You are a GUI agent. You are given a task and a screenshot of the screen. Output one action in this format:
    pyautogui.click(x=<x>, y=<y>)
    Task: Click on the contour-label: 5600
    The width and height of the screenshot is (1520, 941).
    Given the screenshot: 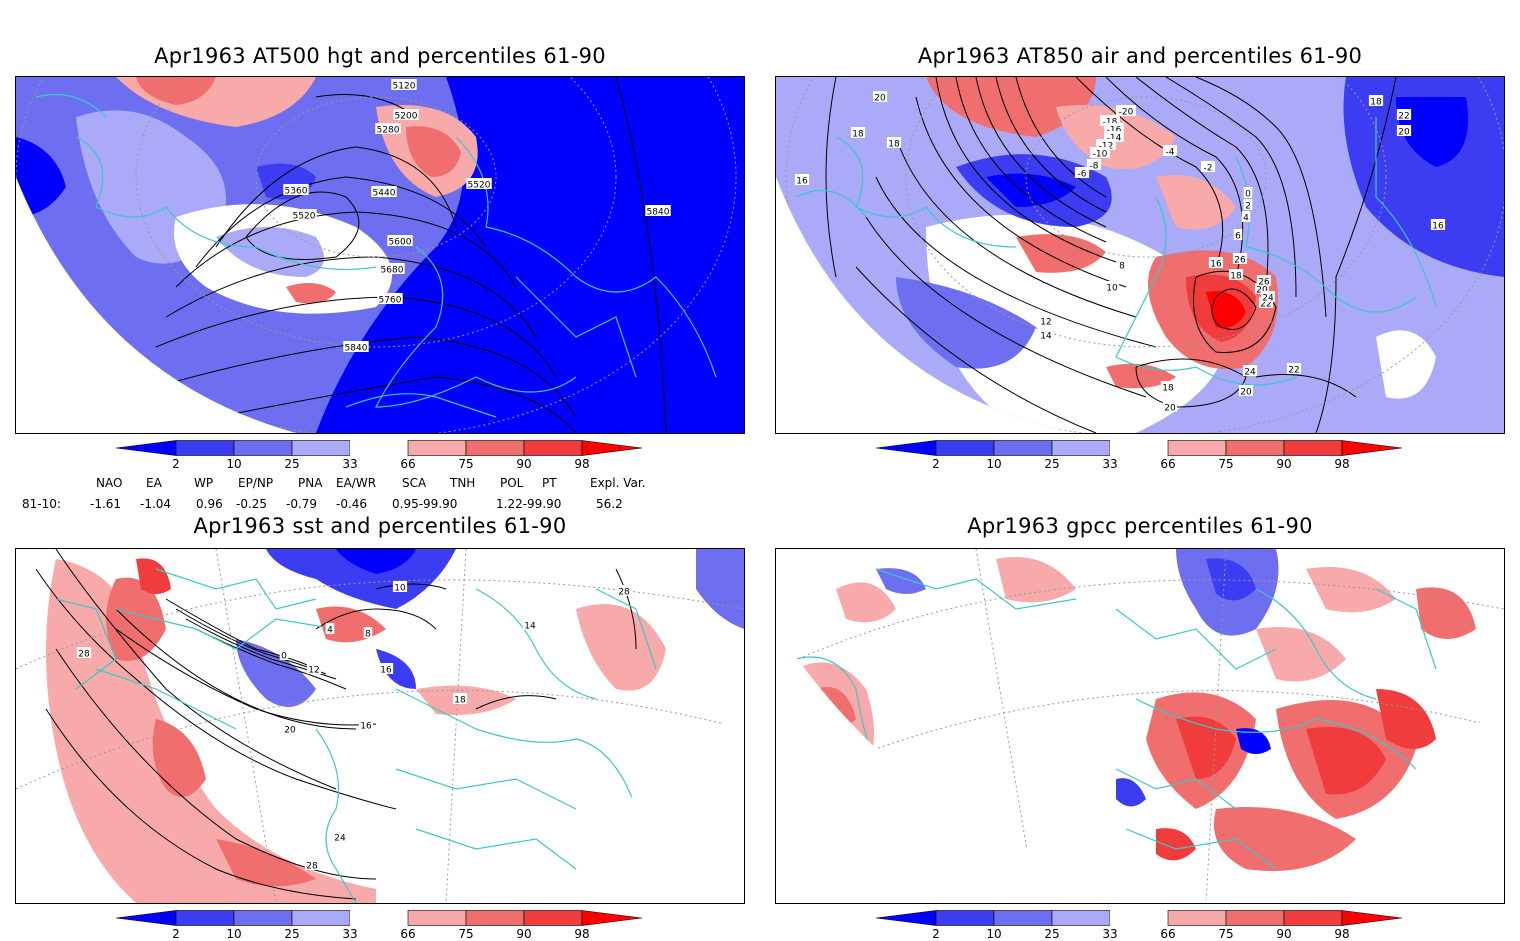 What is the action you would take?
    pyautogui.click(x=400, y=241)
    